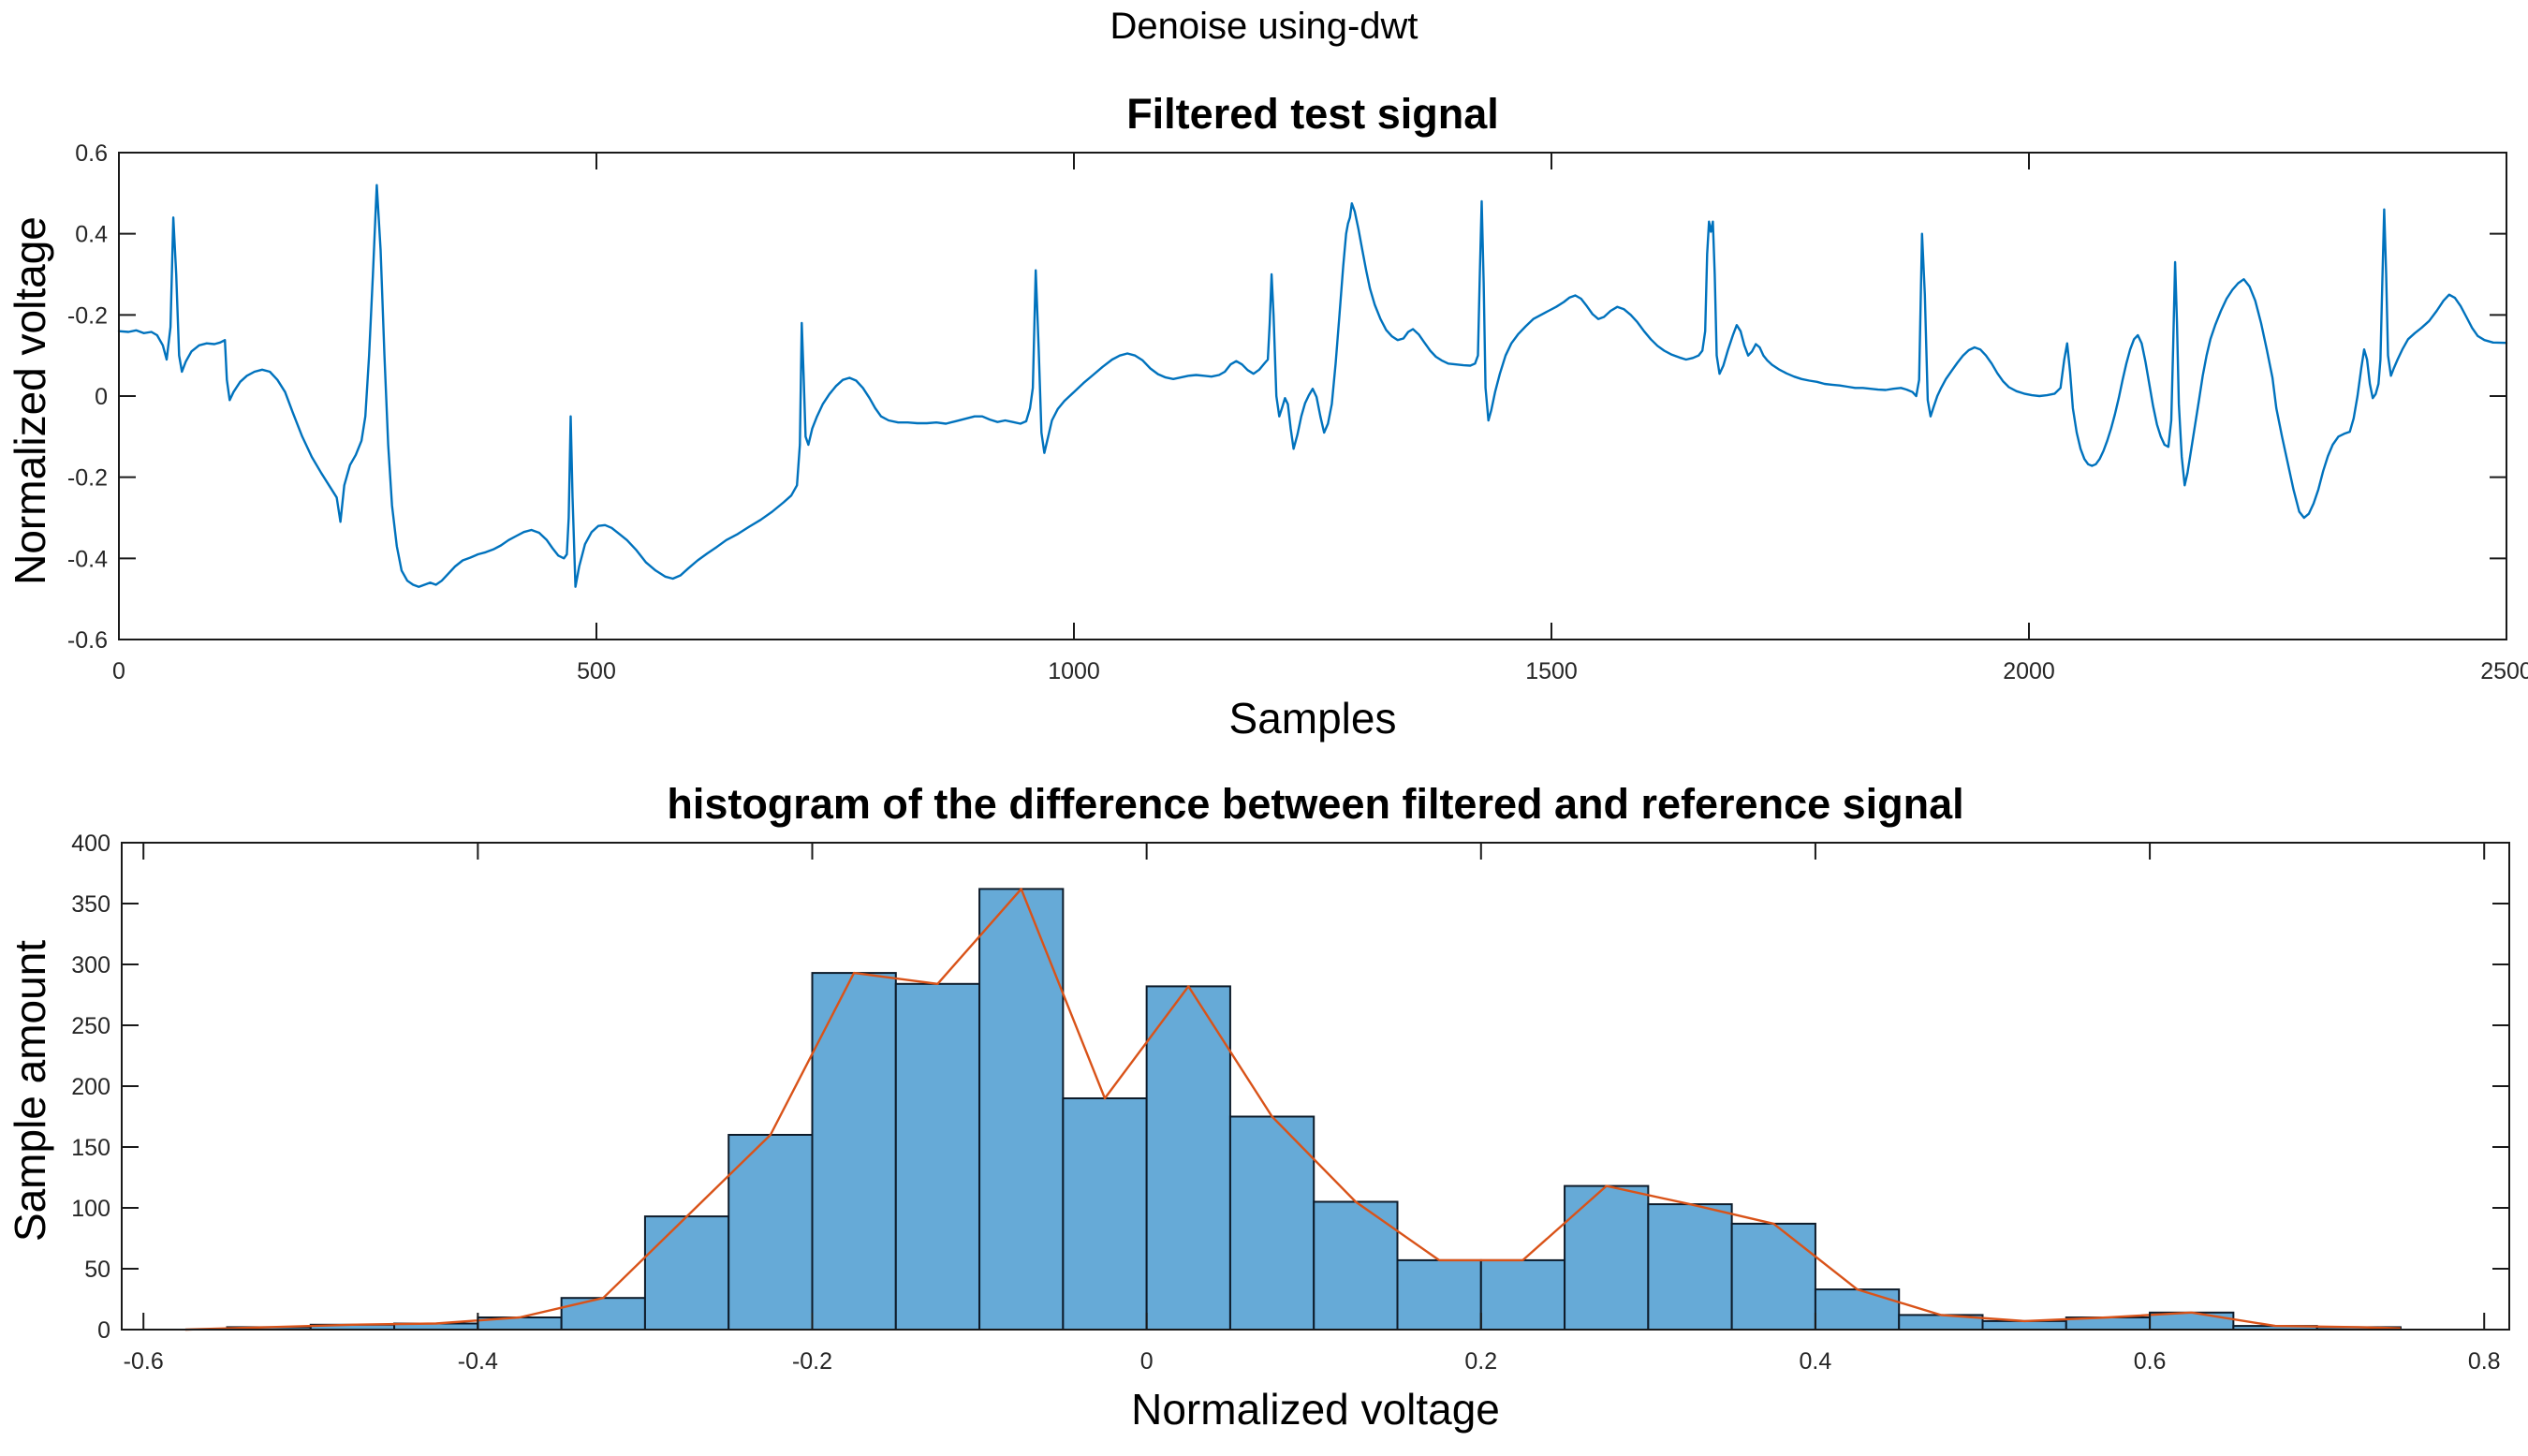 The height and width of the screenshot is (1456, 2528). Describe the element at coordinates (90, 844) in the screenshot. I see `svg-text: 400` at that location.